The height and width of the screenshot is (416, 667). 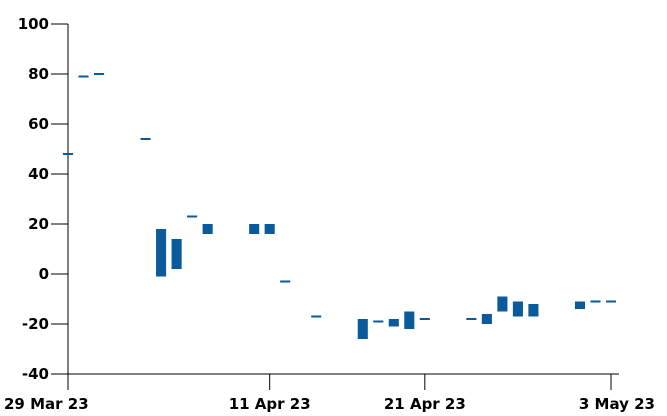 I want to click on y-tick-label: 40, so click(x=38, y=174).